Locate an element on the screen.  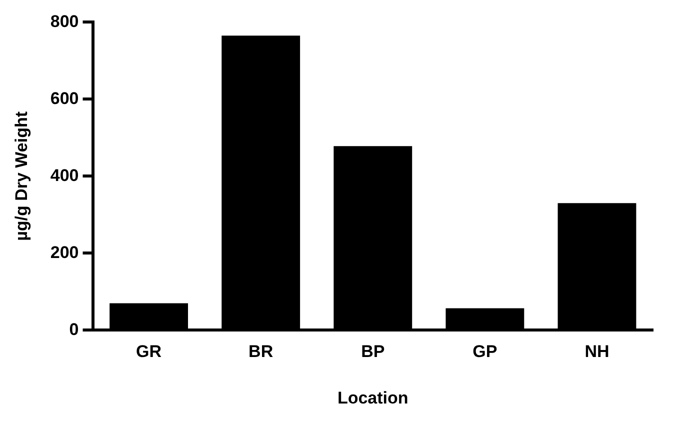
x-tick-label: GP is located at coordinates (485, 352).